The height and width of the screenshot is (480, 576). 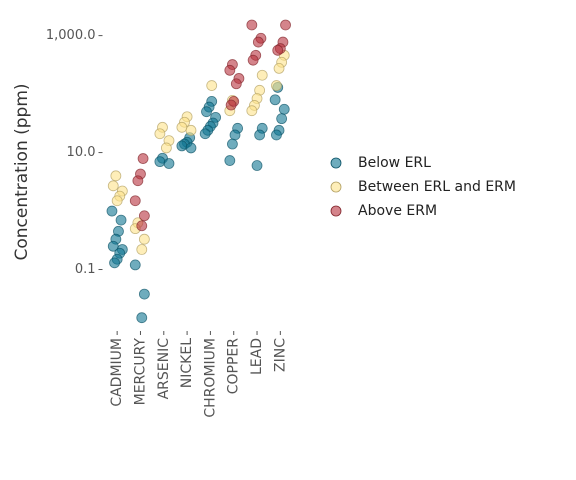 I want to click on y-tick-label: 0.1, so click(x=85, y=269).